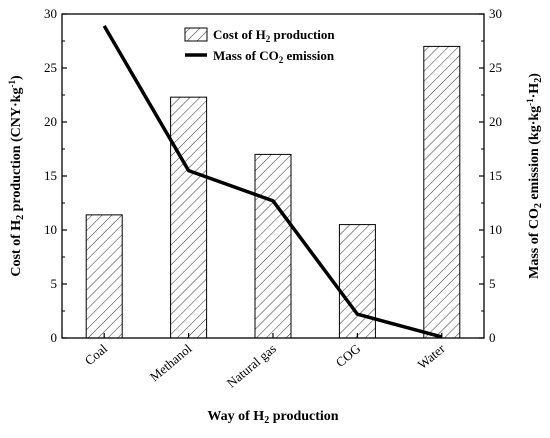 Image resolution: width=550 pixels, height=438 pixels. What do you see at coordinates (16, 176) in the screenshot?
I see `left-axis-title: Cost of H2 production (CNY·kg-1)` at bounding box center [16, 176].